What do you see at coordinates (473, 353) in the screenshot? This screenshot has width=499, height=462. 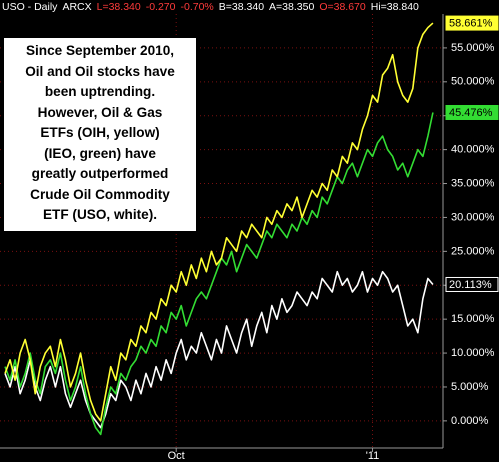 I see `y-tick-label: 10.000%` at bounding box center [473, 353].